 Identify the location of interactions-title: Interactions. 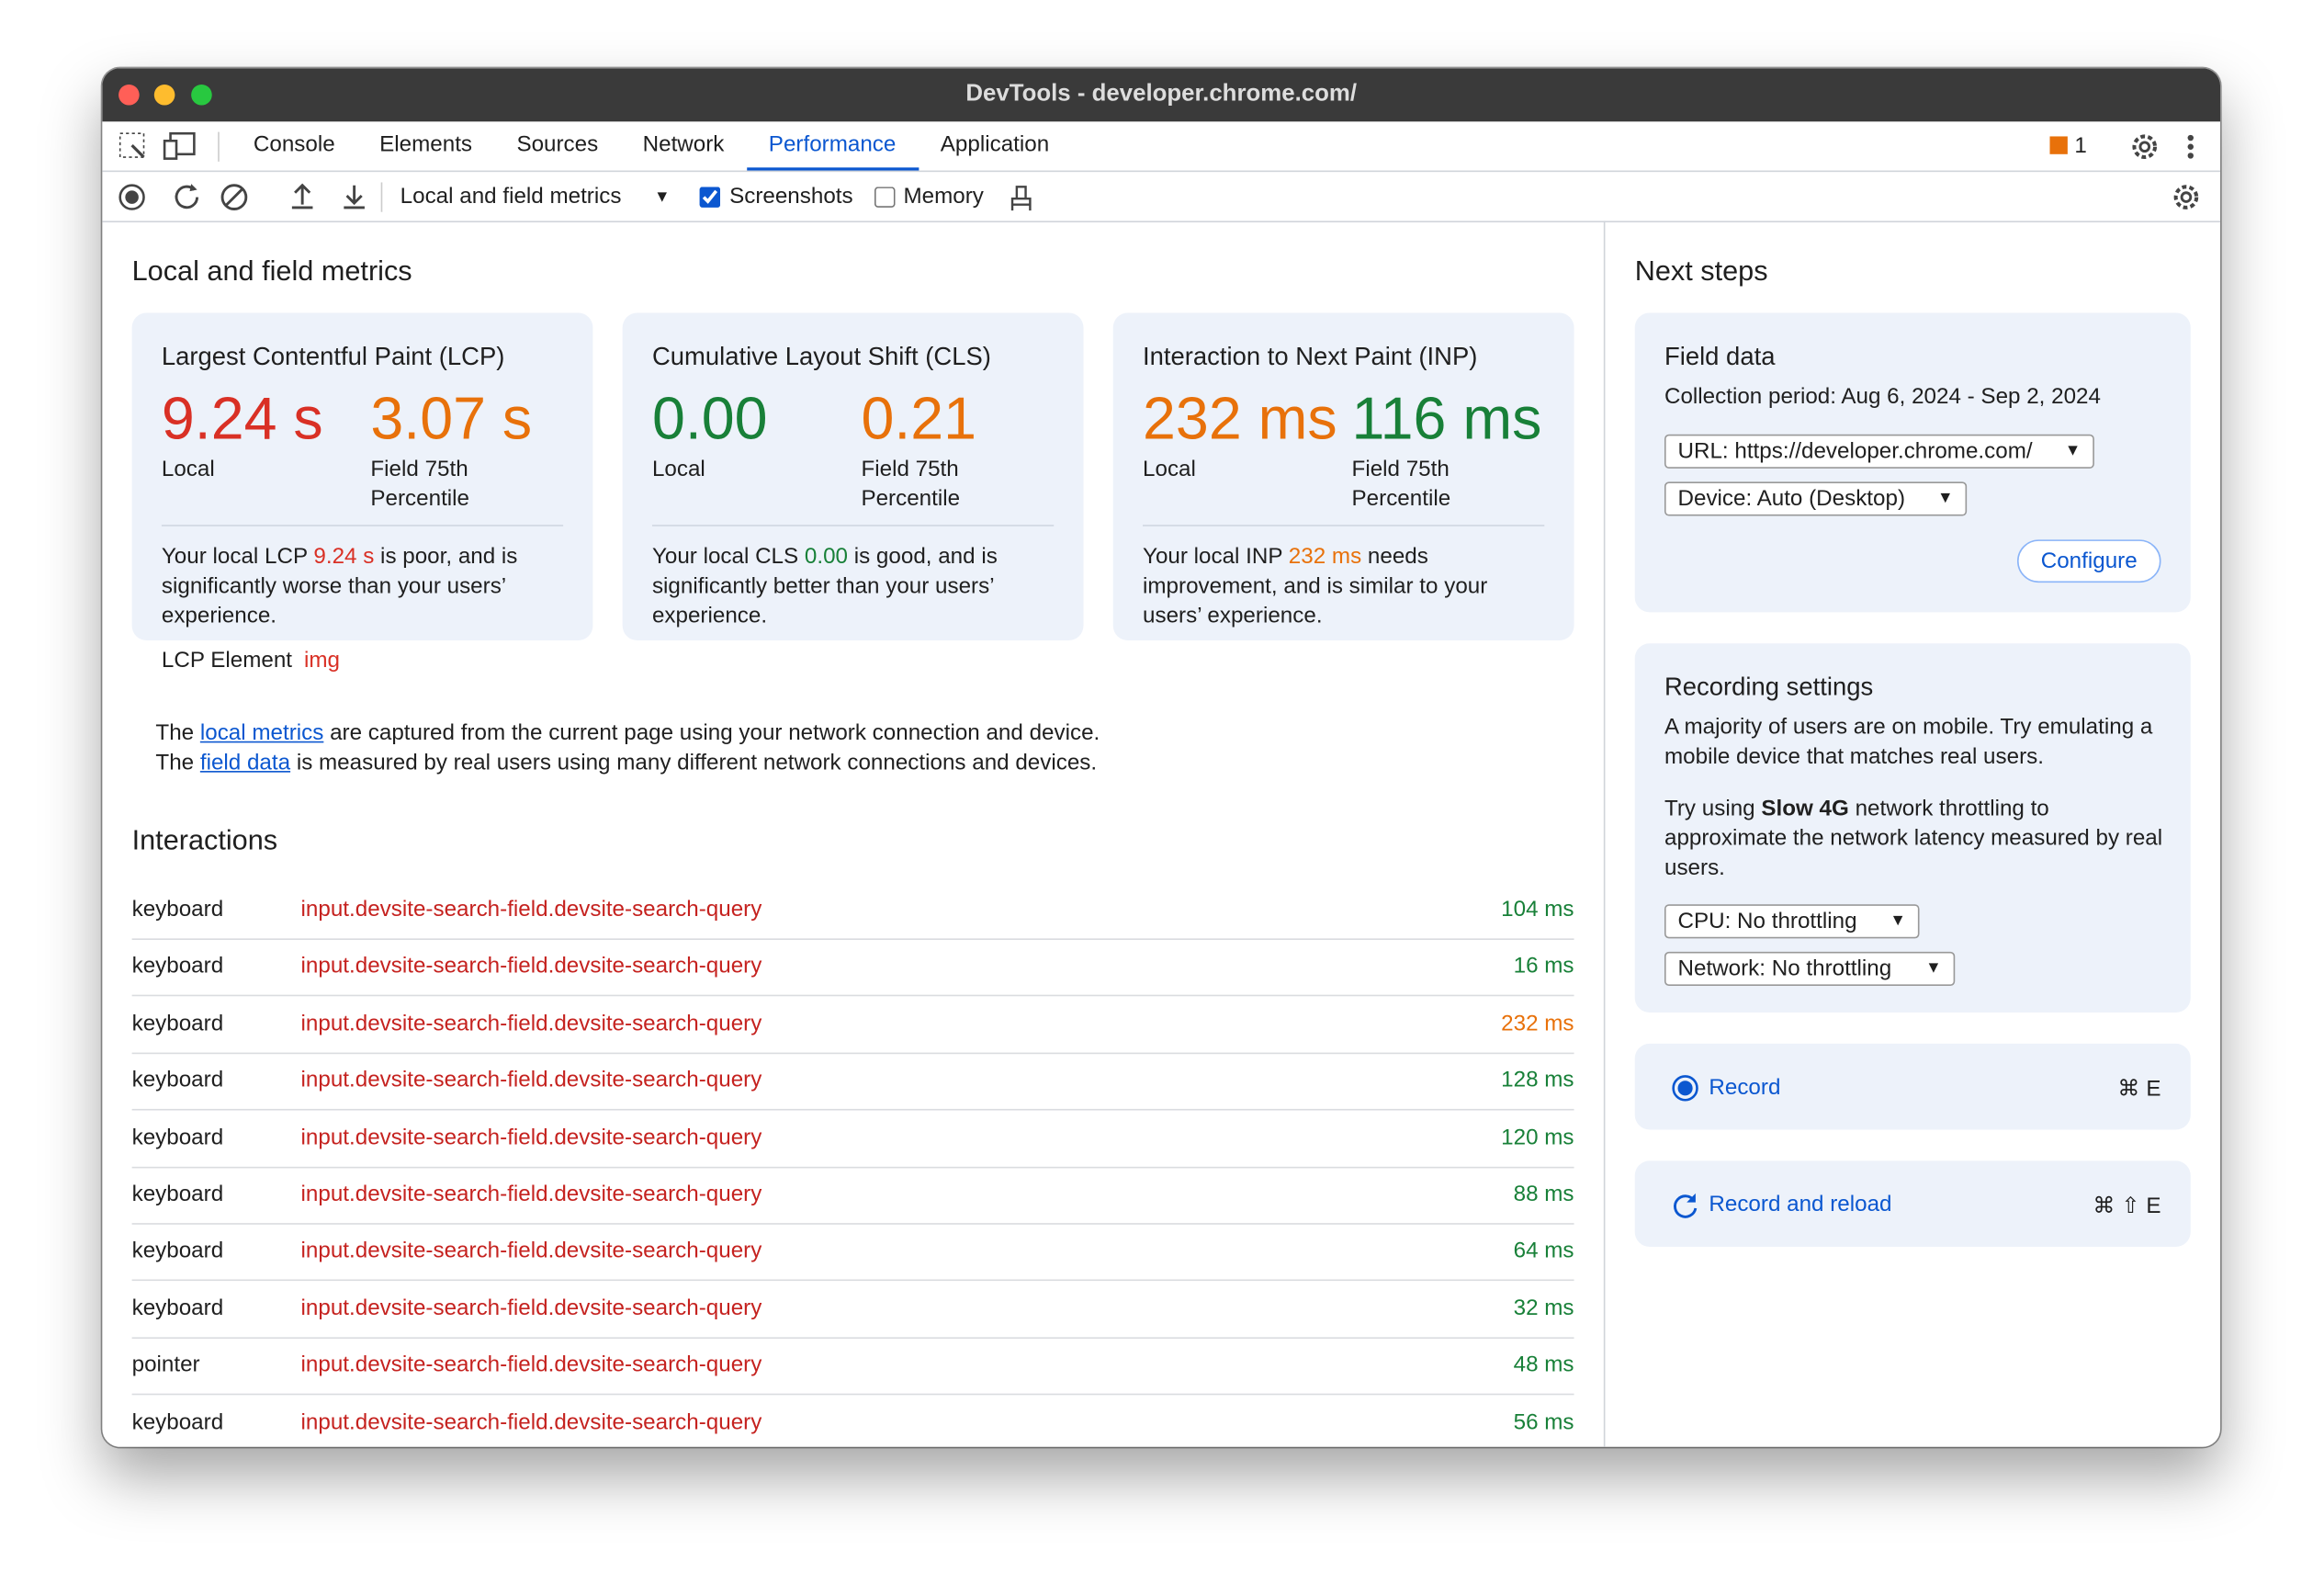
(204, 841).